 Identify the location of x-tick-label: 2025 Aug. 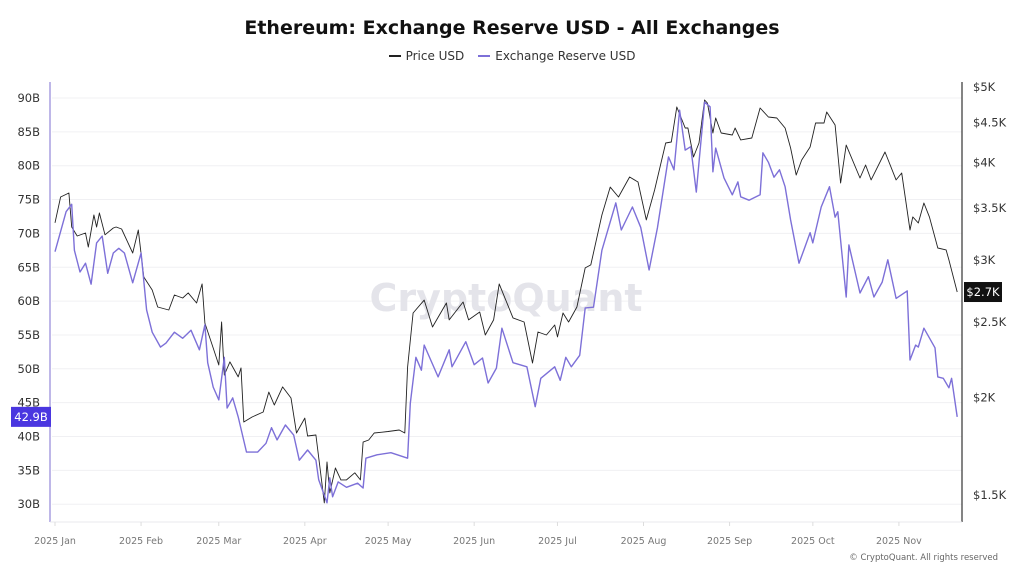
(644, 541).